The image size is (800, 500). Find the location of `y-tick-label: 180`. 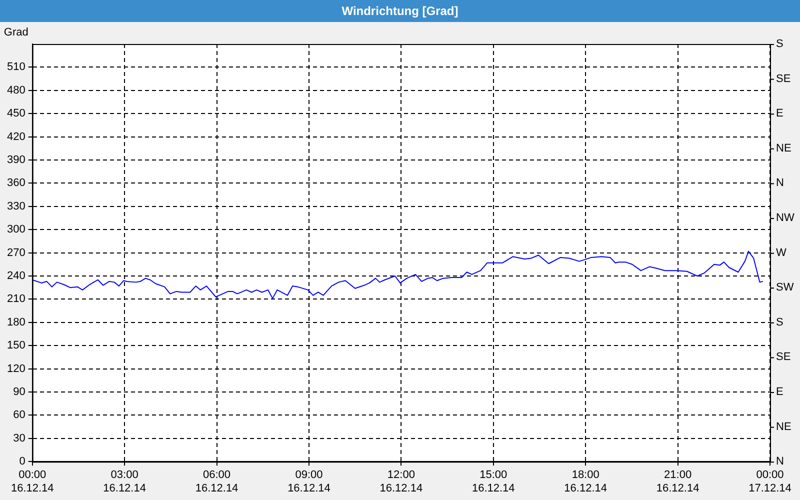

y-tick-label: 180 is located at coordinates (16, 322).